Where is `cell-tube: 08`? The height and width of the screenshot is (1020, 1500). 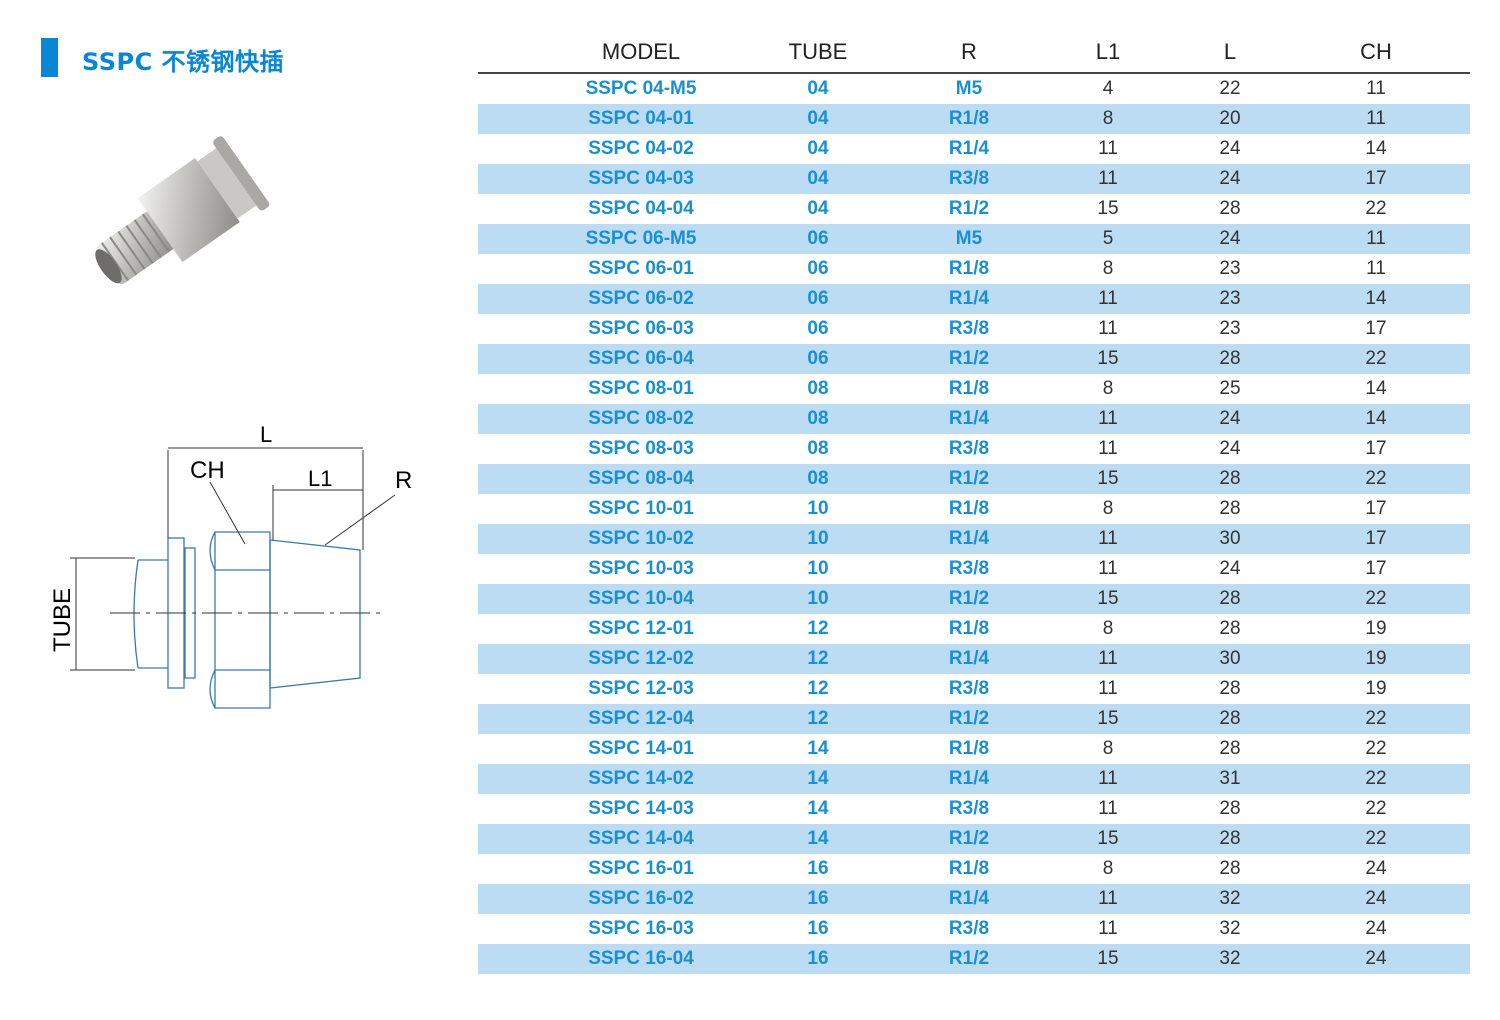
cell-tube: 08 is located at coordinates (818, 418).